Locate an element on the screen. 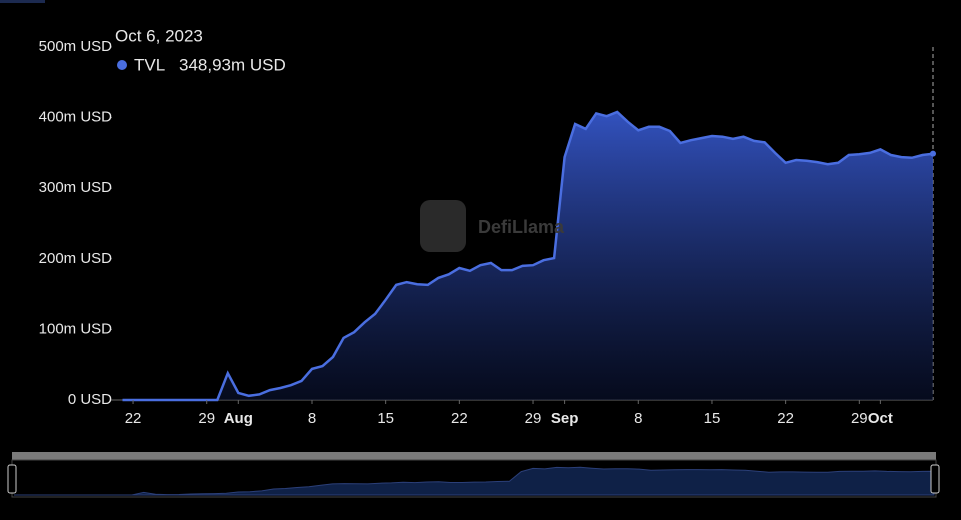  y-tick-label: 300m USD is located at coordinates (76, 187).